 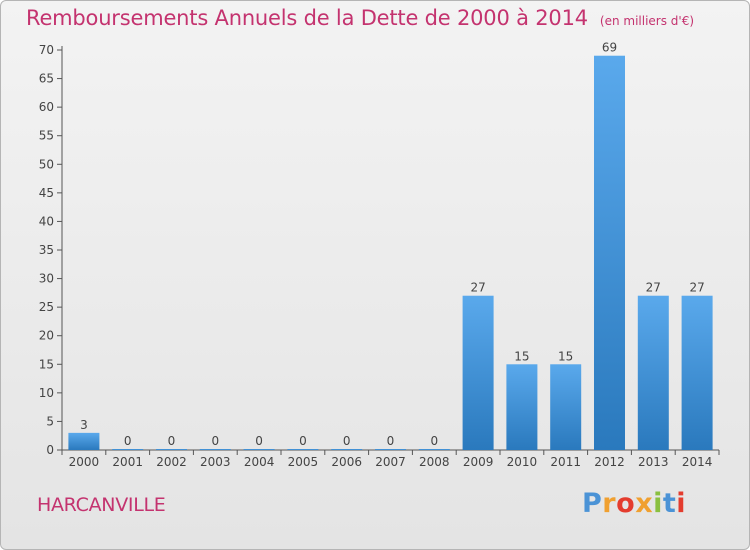 I want to click on x-tick-label: 2000, so click(x=84, y=462).